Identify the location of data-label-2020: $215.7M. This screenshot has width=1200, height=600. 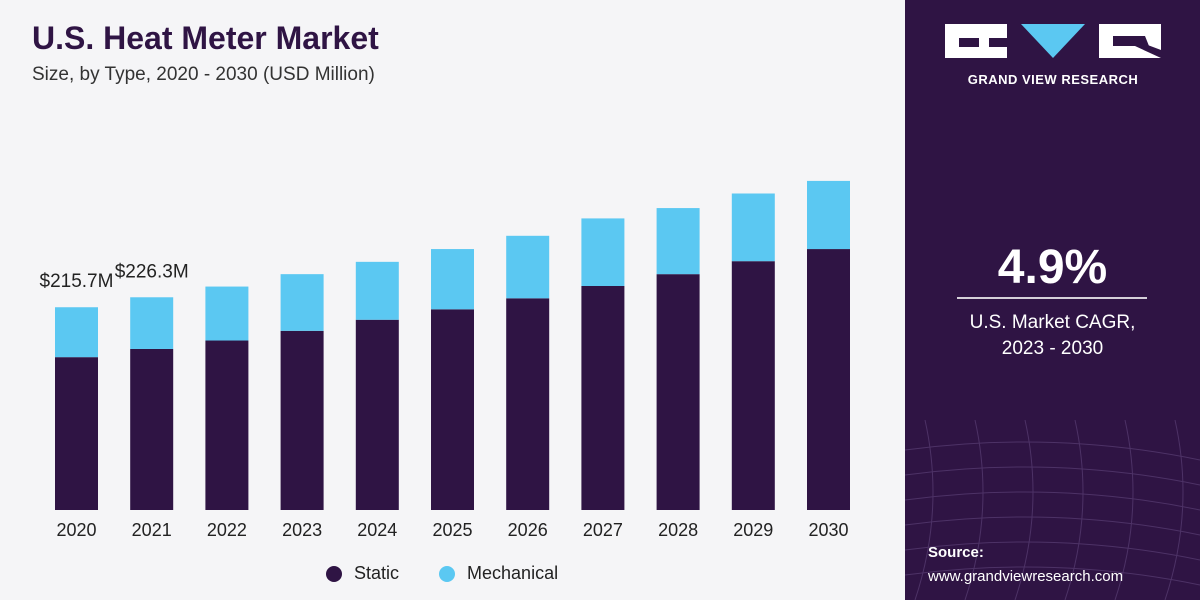
(77, 281).